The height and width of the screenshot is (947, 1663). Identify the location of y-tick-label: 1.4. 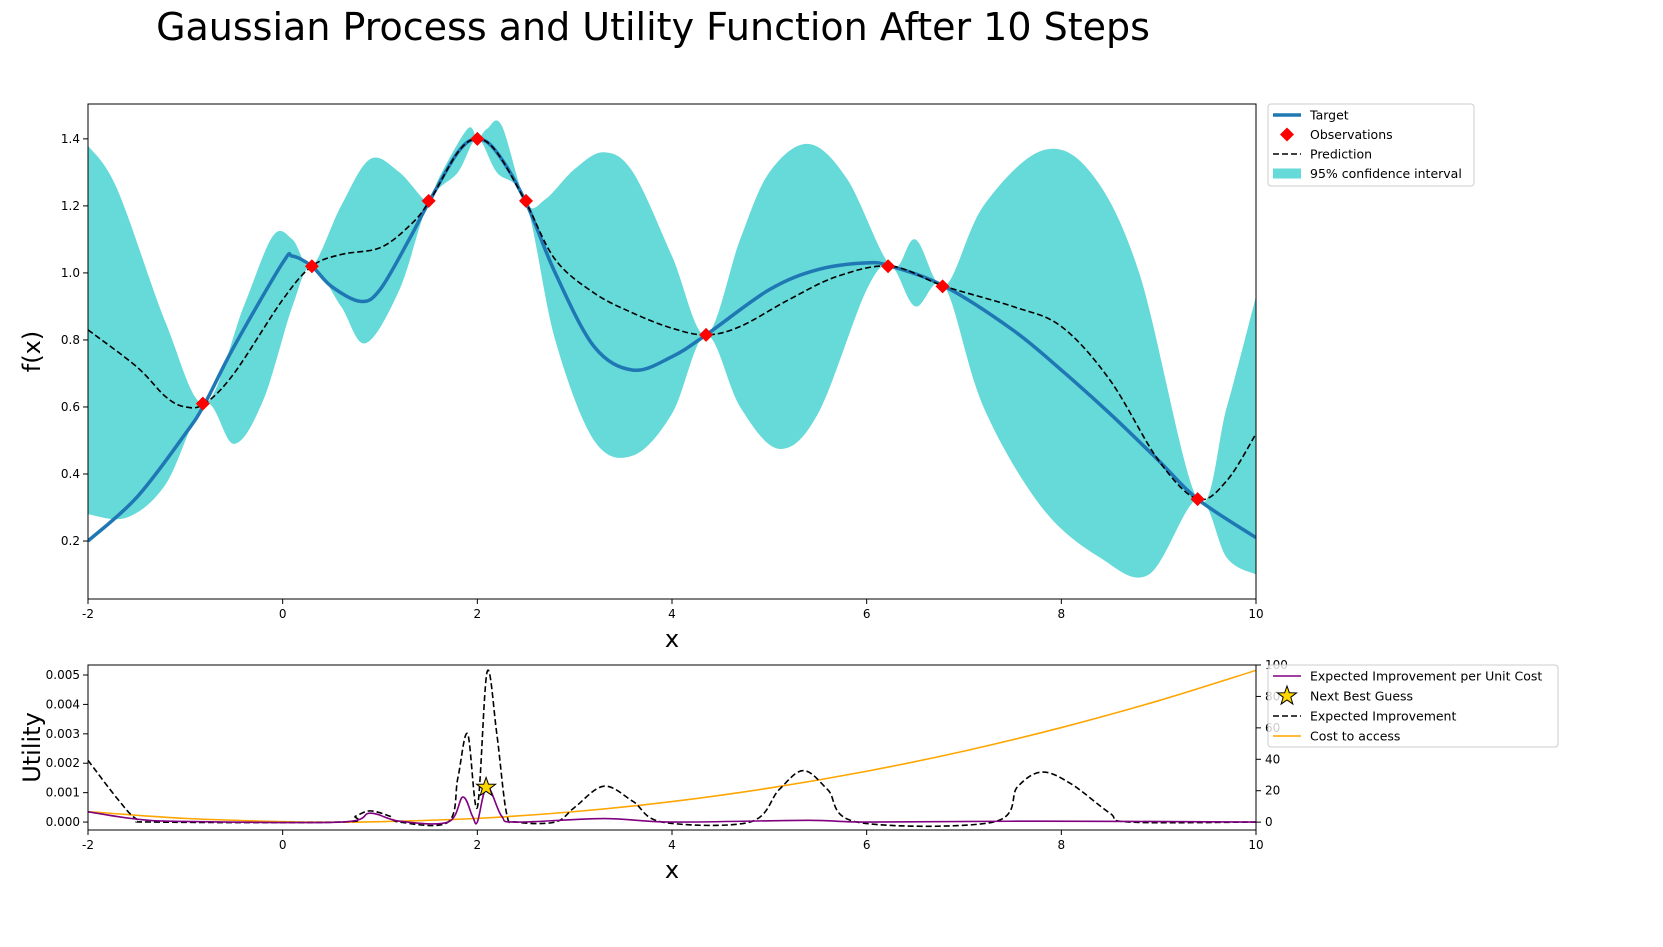
(70, 139).